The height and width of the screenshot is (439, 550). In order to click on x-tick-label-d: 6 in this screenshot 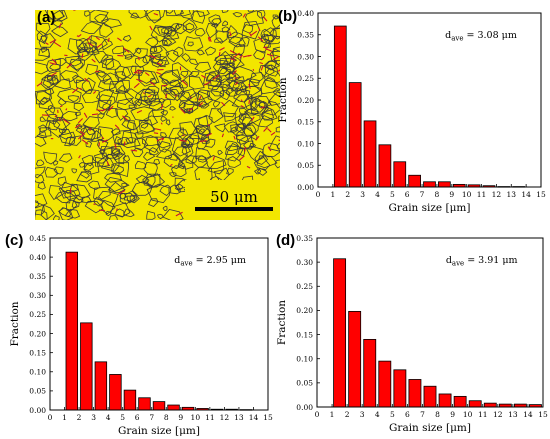, I will do `click(407, 414)`.